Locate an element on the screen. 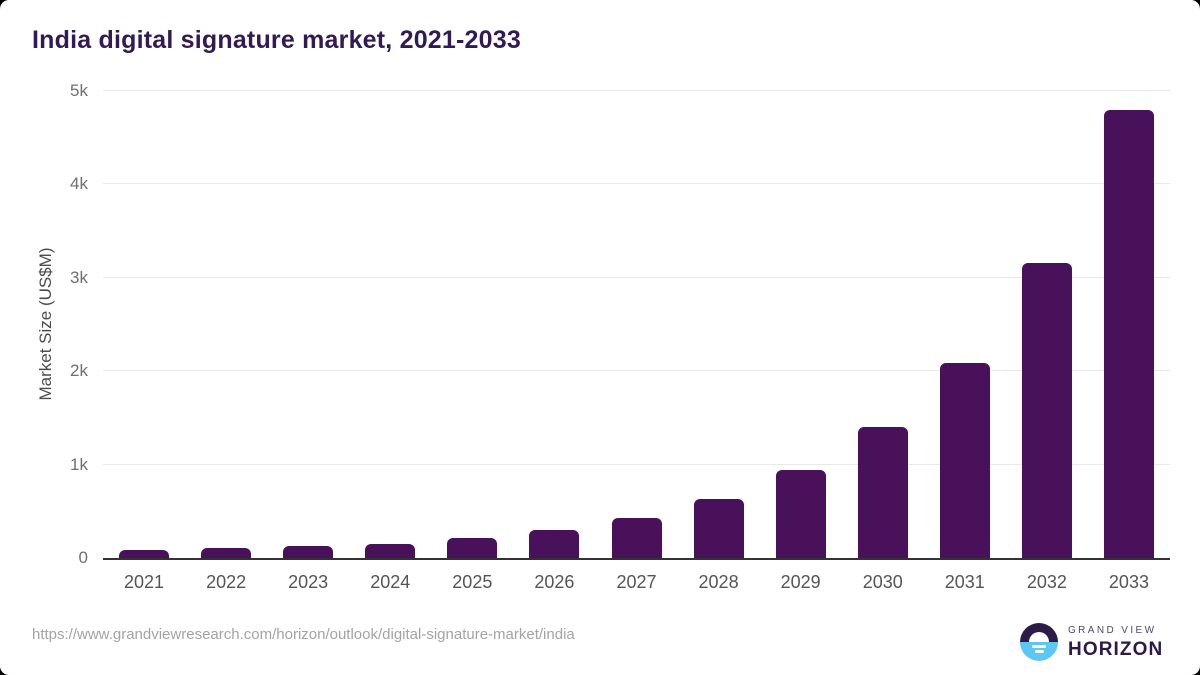 The height and width of the screenshot is (675, 1200). horizon-sun-logo-icon is located at coordinates (1039, 642).